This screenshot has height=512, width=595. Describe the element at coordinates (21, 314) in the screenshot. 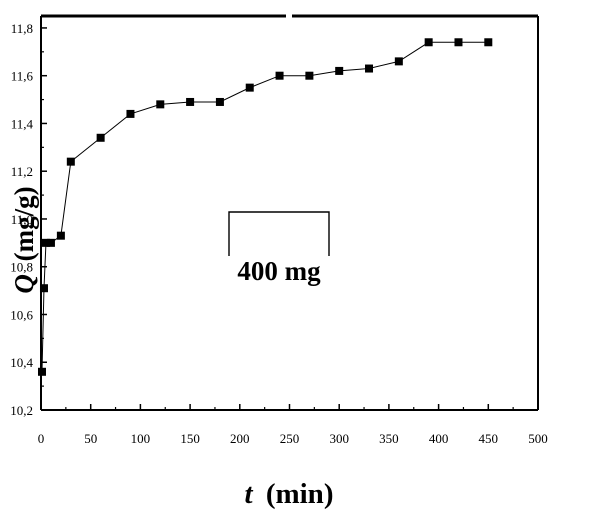

I see `y-tick-label: 10,6` at that location.